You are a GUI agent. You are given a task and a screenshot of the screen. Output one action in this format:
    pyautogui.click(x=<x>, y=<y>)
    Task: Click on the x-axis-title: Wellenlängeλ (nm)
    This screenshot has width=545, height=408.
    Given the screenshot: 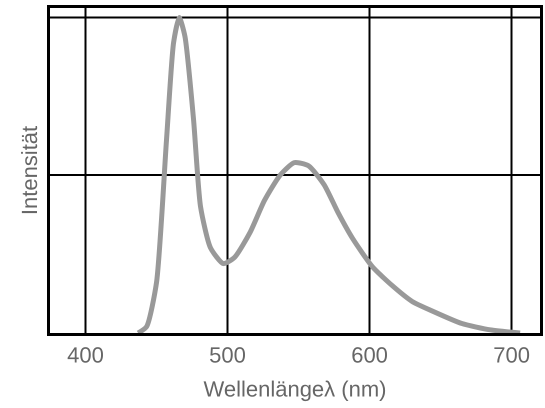 What is the action you would take?
    pyautogui.click(x=295, y=389)
    